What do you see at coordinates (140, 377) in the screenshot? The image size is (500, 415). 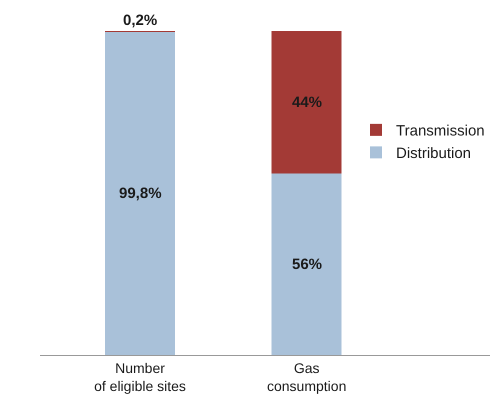 I see `x-tick-label: Number of eligible sites` at bounding box center [140, 377].